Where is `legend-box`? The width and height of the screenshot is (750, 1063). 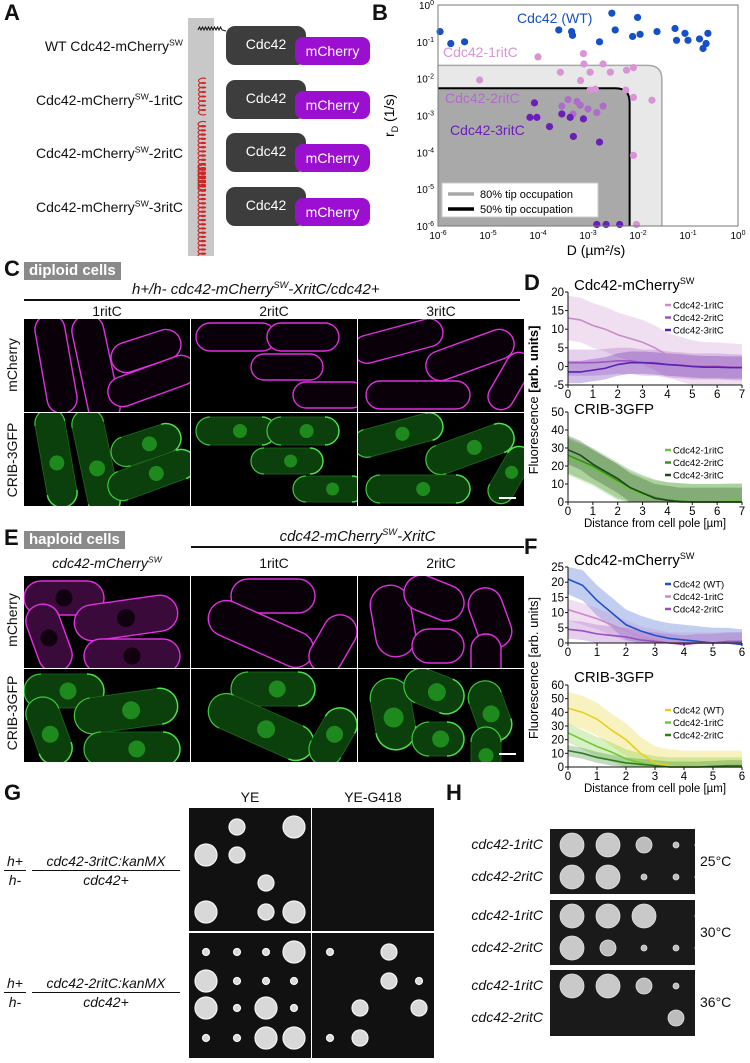 legend-box is located at coordinates (520, 200).